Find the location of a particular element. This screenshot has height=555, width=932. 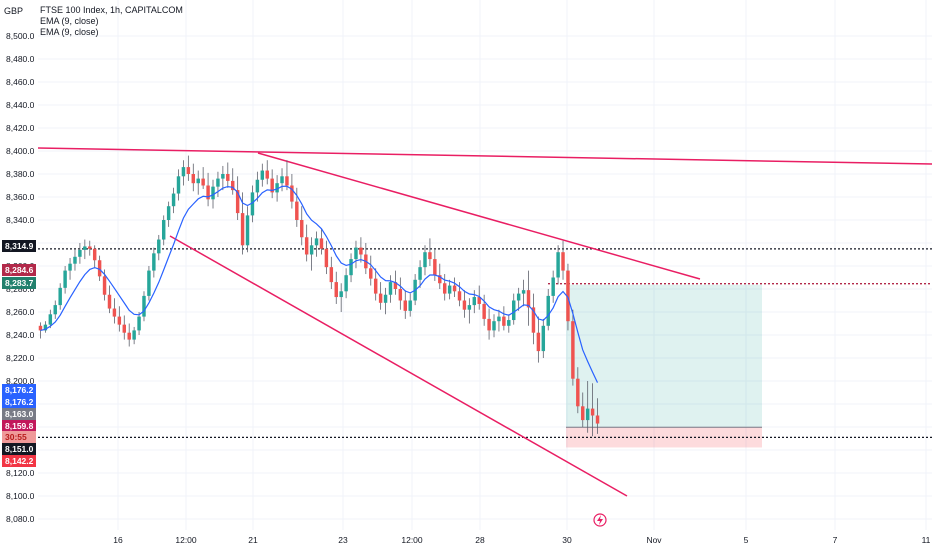

x-tick-label: 21 is located at coordinates (253, 540).